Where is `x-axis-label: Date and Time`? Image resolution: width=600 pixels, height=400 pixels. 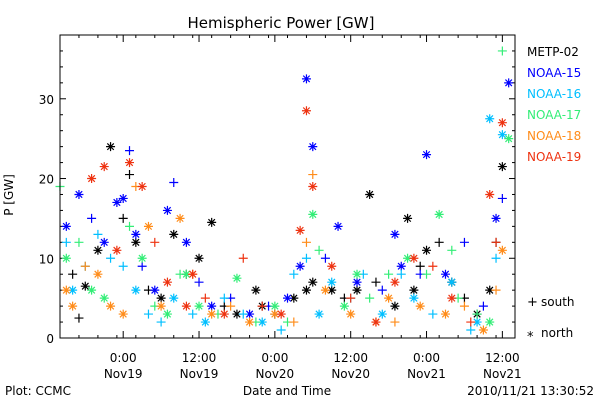 x-axis-label: Date and Time is located at coordinates (287, 391).